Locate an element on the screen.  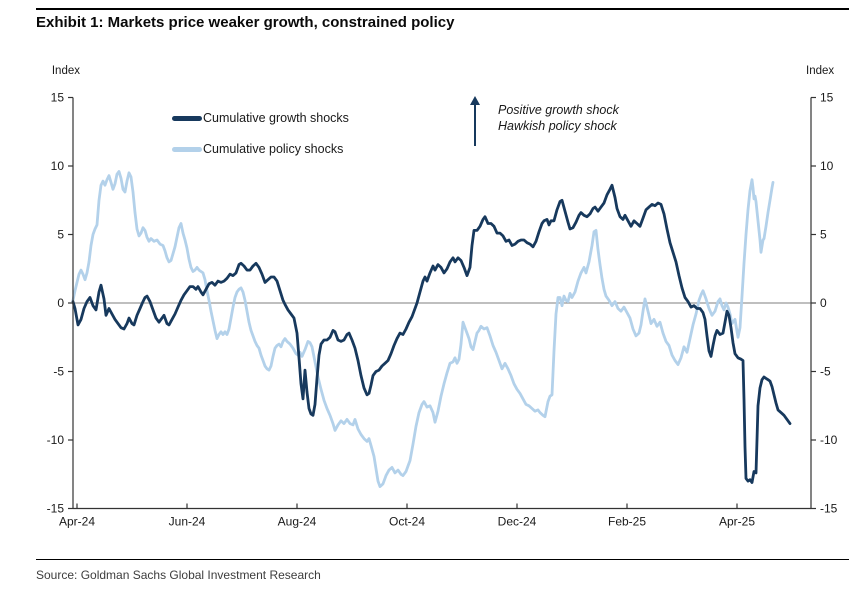
growth-series-swatch-icon is located at coordinates (187, 118).